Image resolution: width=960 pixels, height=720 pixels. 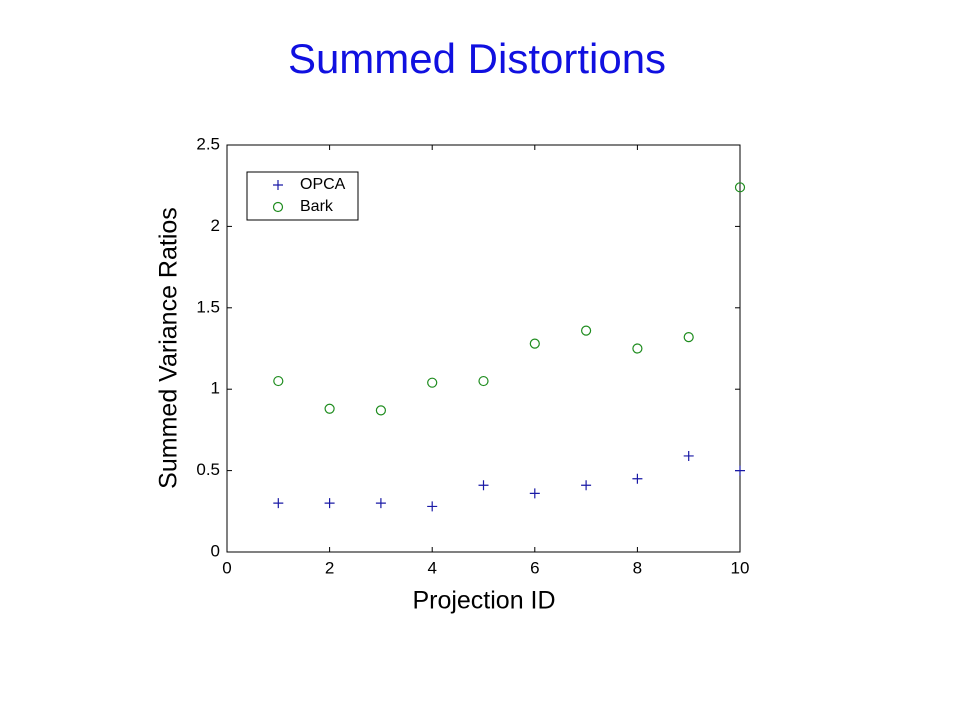 What do you see at coordinates (477, 58) in the screenshot?
I see `slide-title: Summed Distortions` at bounding box center [477, 58].